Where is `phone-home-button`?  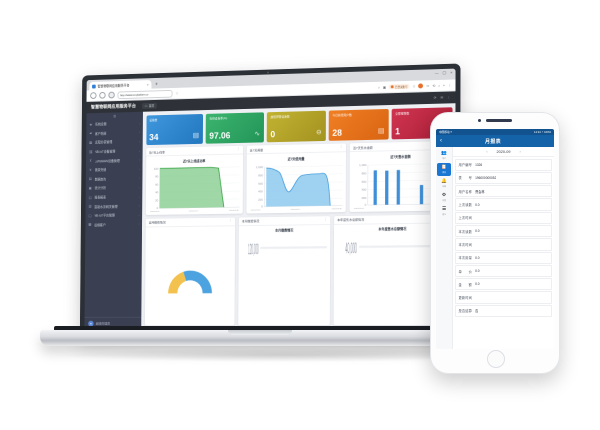
phone-home-button is located at coordinates (496, 359).